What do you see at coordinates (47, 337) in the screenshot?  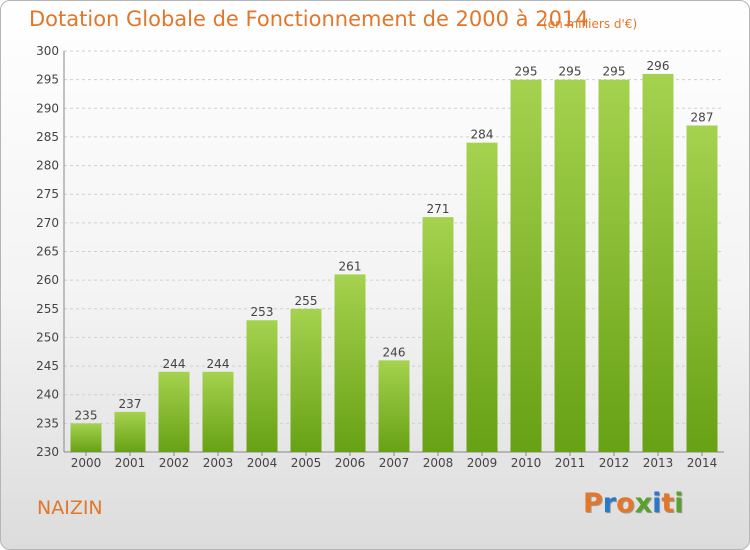 I see `y-tick-label: 250` at bounding box center [47, 337].